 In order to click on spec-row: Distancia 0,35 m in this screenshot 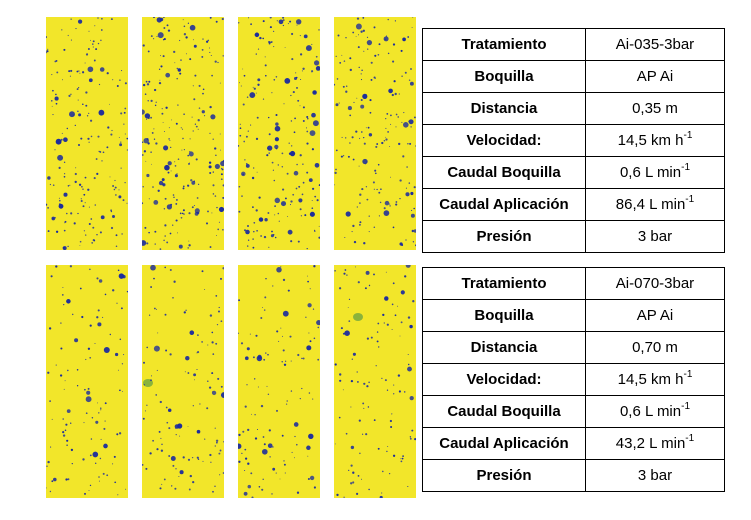, I will do `click(573, 108)`.